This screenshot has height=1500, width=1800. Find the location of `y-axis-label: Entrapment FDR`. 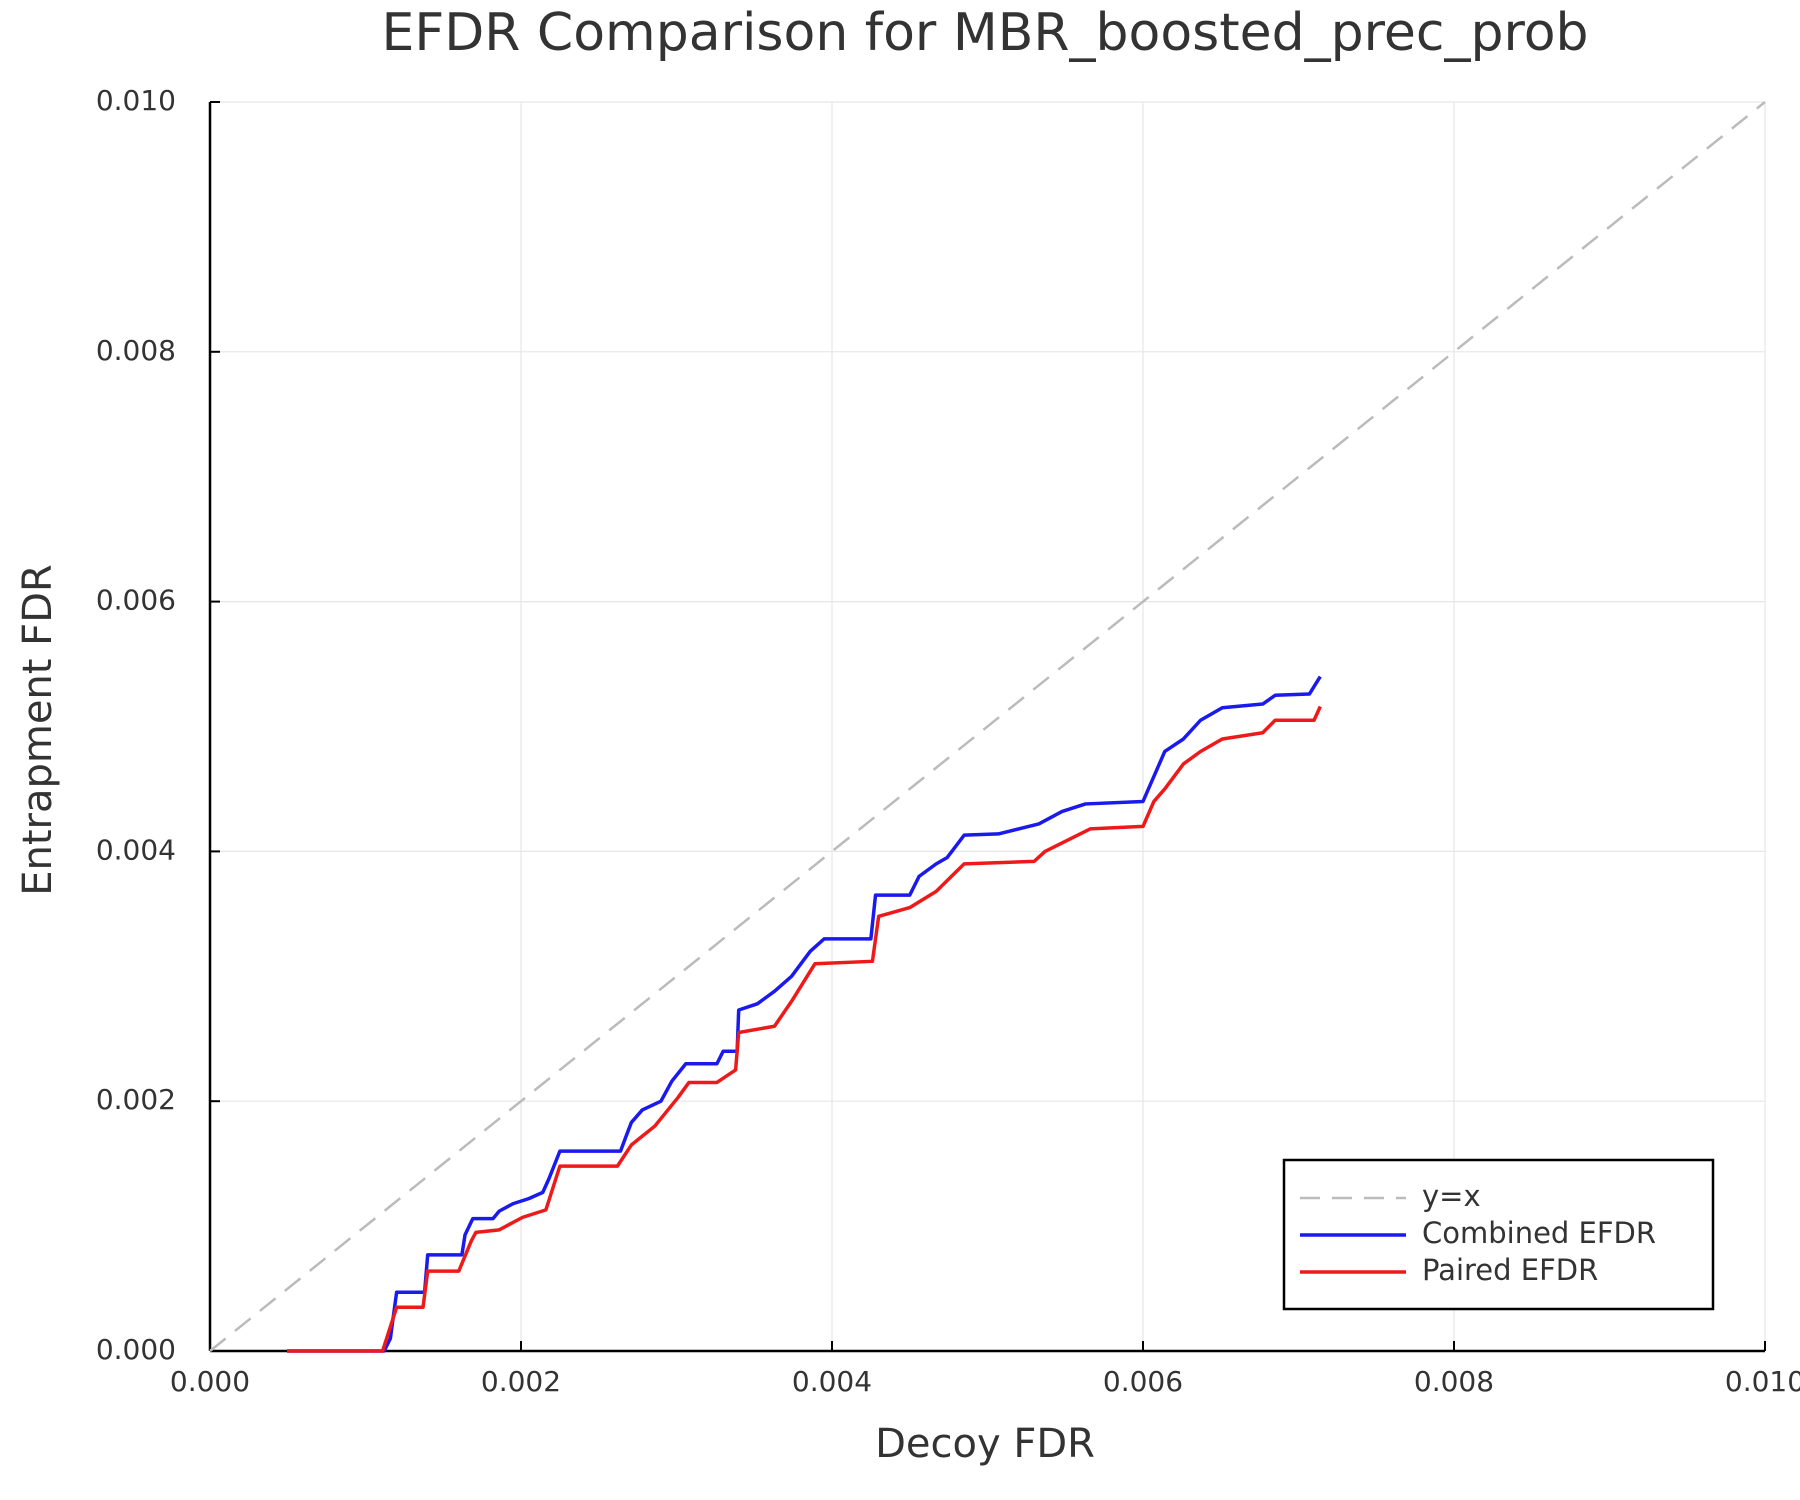

y-axis-label: Entrapment FDR is located at coordinates (38, 730).